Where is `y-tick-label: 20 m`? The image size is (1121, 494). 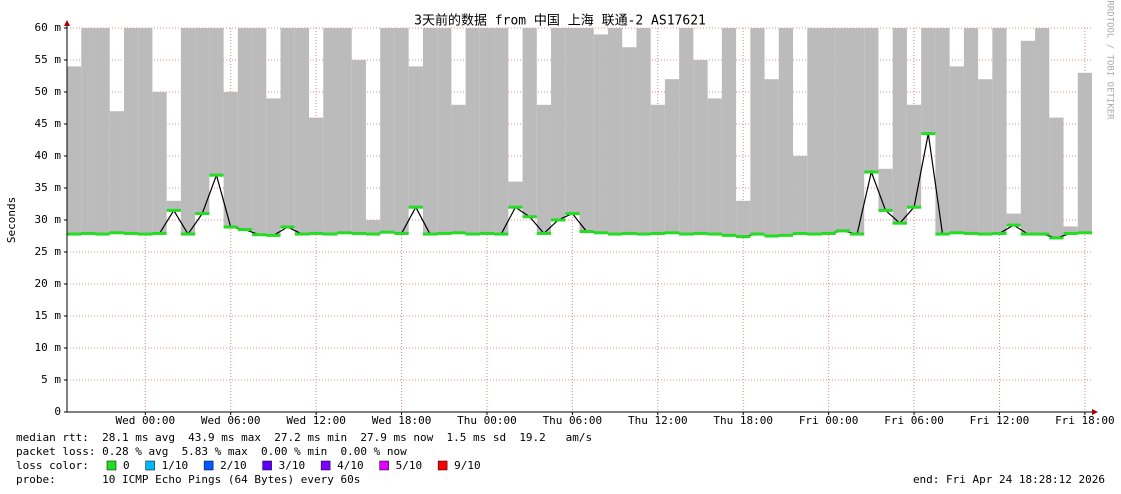 y-tick-label: 20 m is located at coordinates (48, 283).